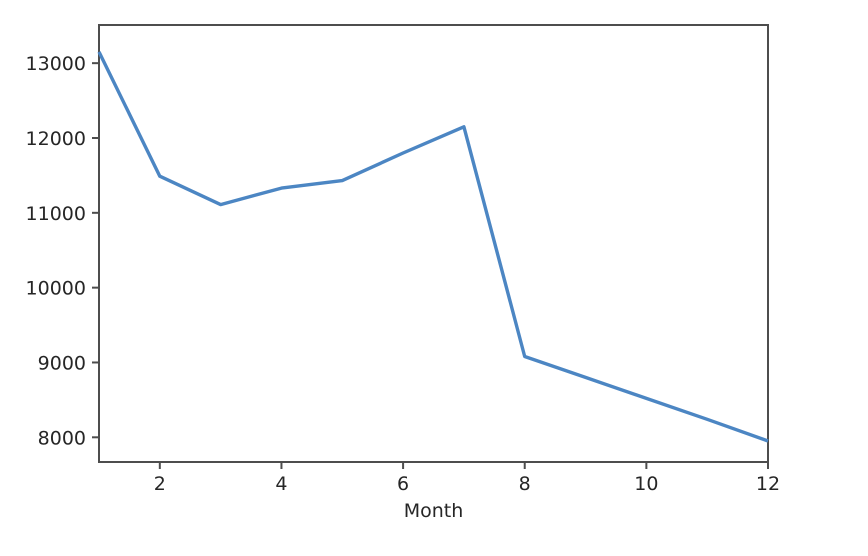  What do you see at coordinates (62, 438) in the screenshot?
I see `y-tick-label: 8000` at bounding box center [62, 438].